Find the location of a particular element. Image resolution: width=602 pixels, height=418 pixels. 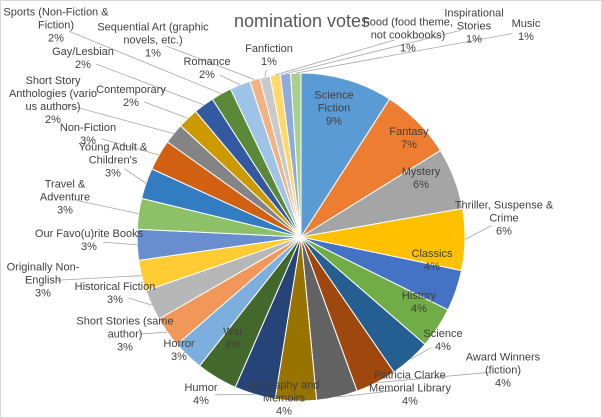

category-name: Young Adult & Children's is located at coordinates (113, 154).